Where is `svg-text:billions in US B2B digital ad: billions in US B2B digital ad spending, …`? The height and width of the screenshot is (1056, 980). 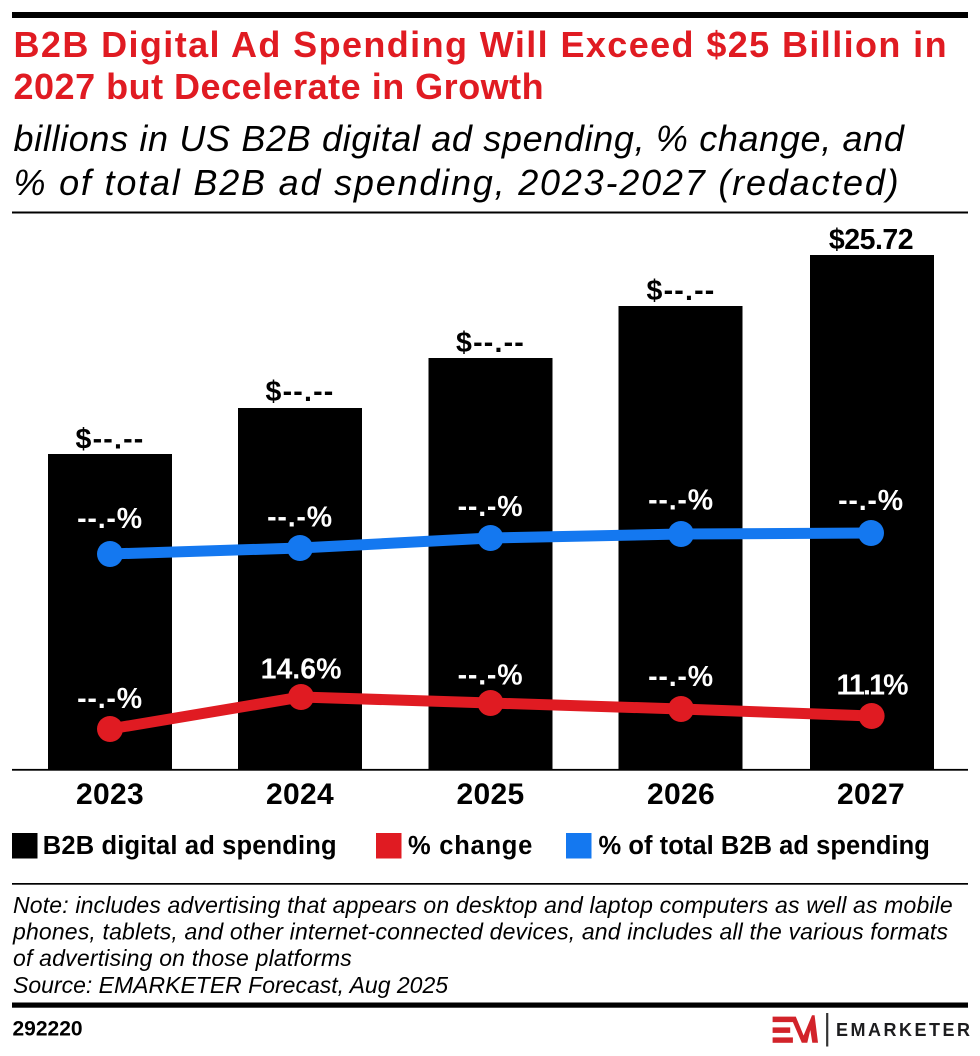 svg-text:billions in US B2B digital ad: billions in US B2B digital ad spending, … is located at coordinates (459, 138).